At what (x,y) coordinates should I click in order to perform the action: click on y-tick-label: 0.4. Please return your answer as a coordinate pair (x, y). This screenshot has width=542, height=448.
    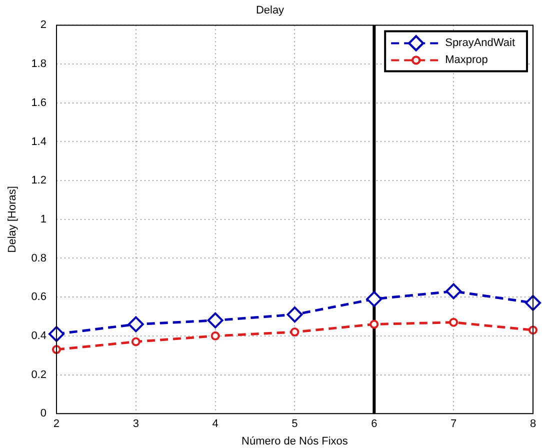
    Looking at the image, I should click on (38, 336).